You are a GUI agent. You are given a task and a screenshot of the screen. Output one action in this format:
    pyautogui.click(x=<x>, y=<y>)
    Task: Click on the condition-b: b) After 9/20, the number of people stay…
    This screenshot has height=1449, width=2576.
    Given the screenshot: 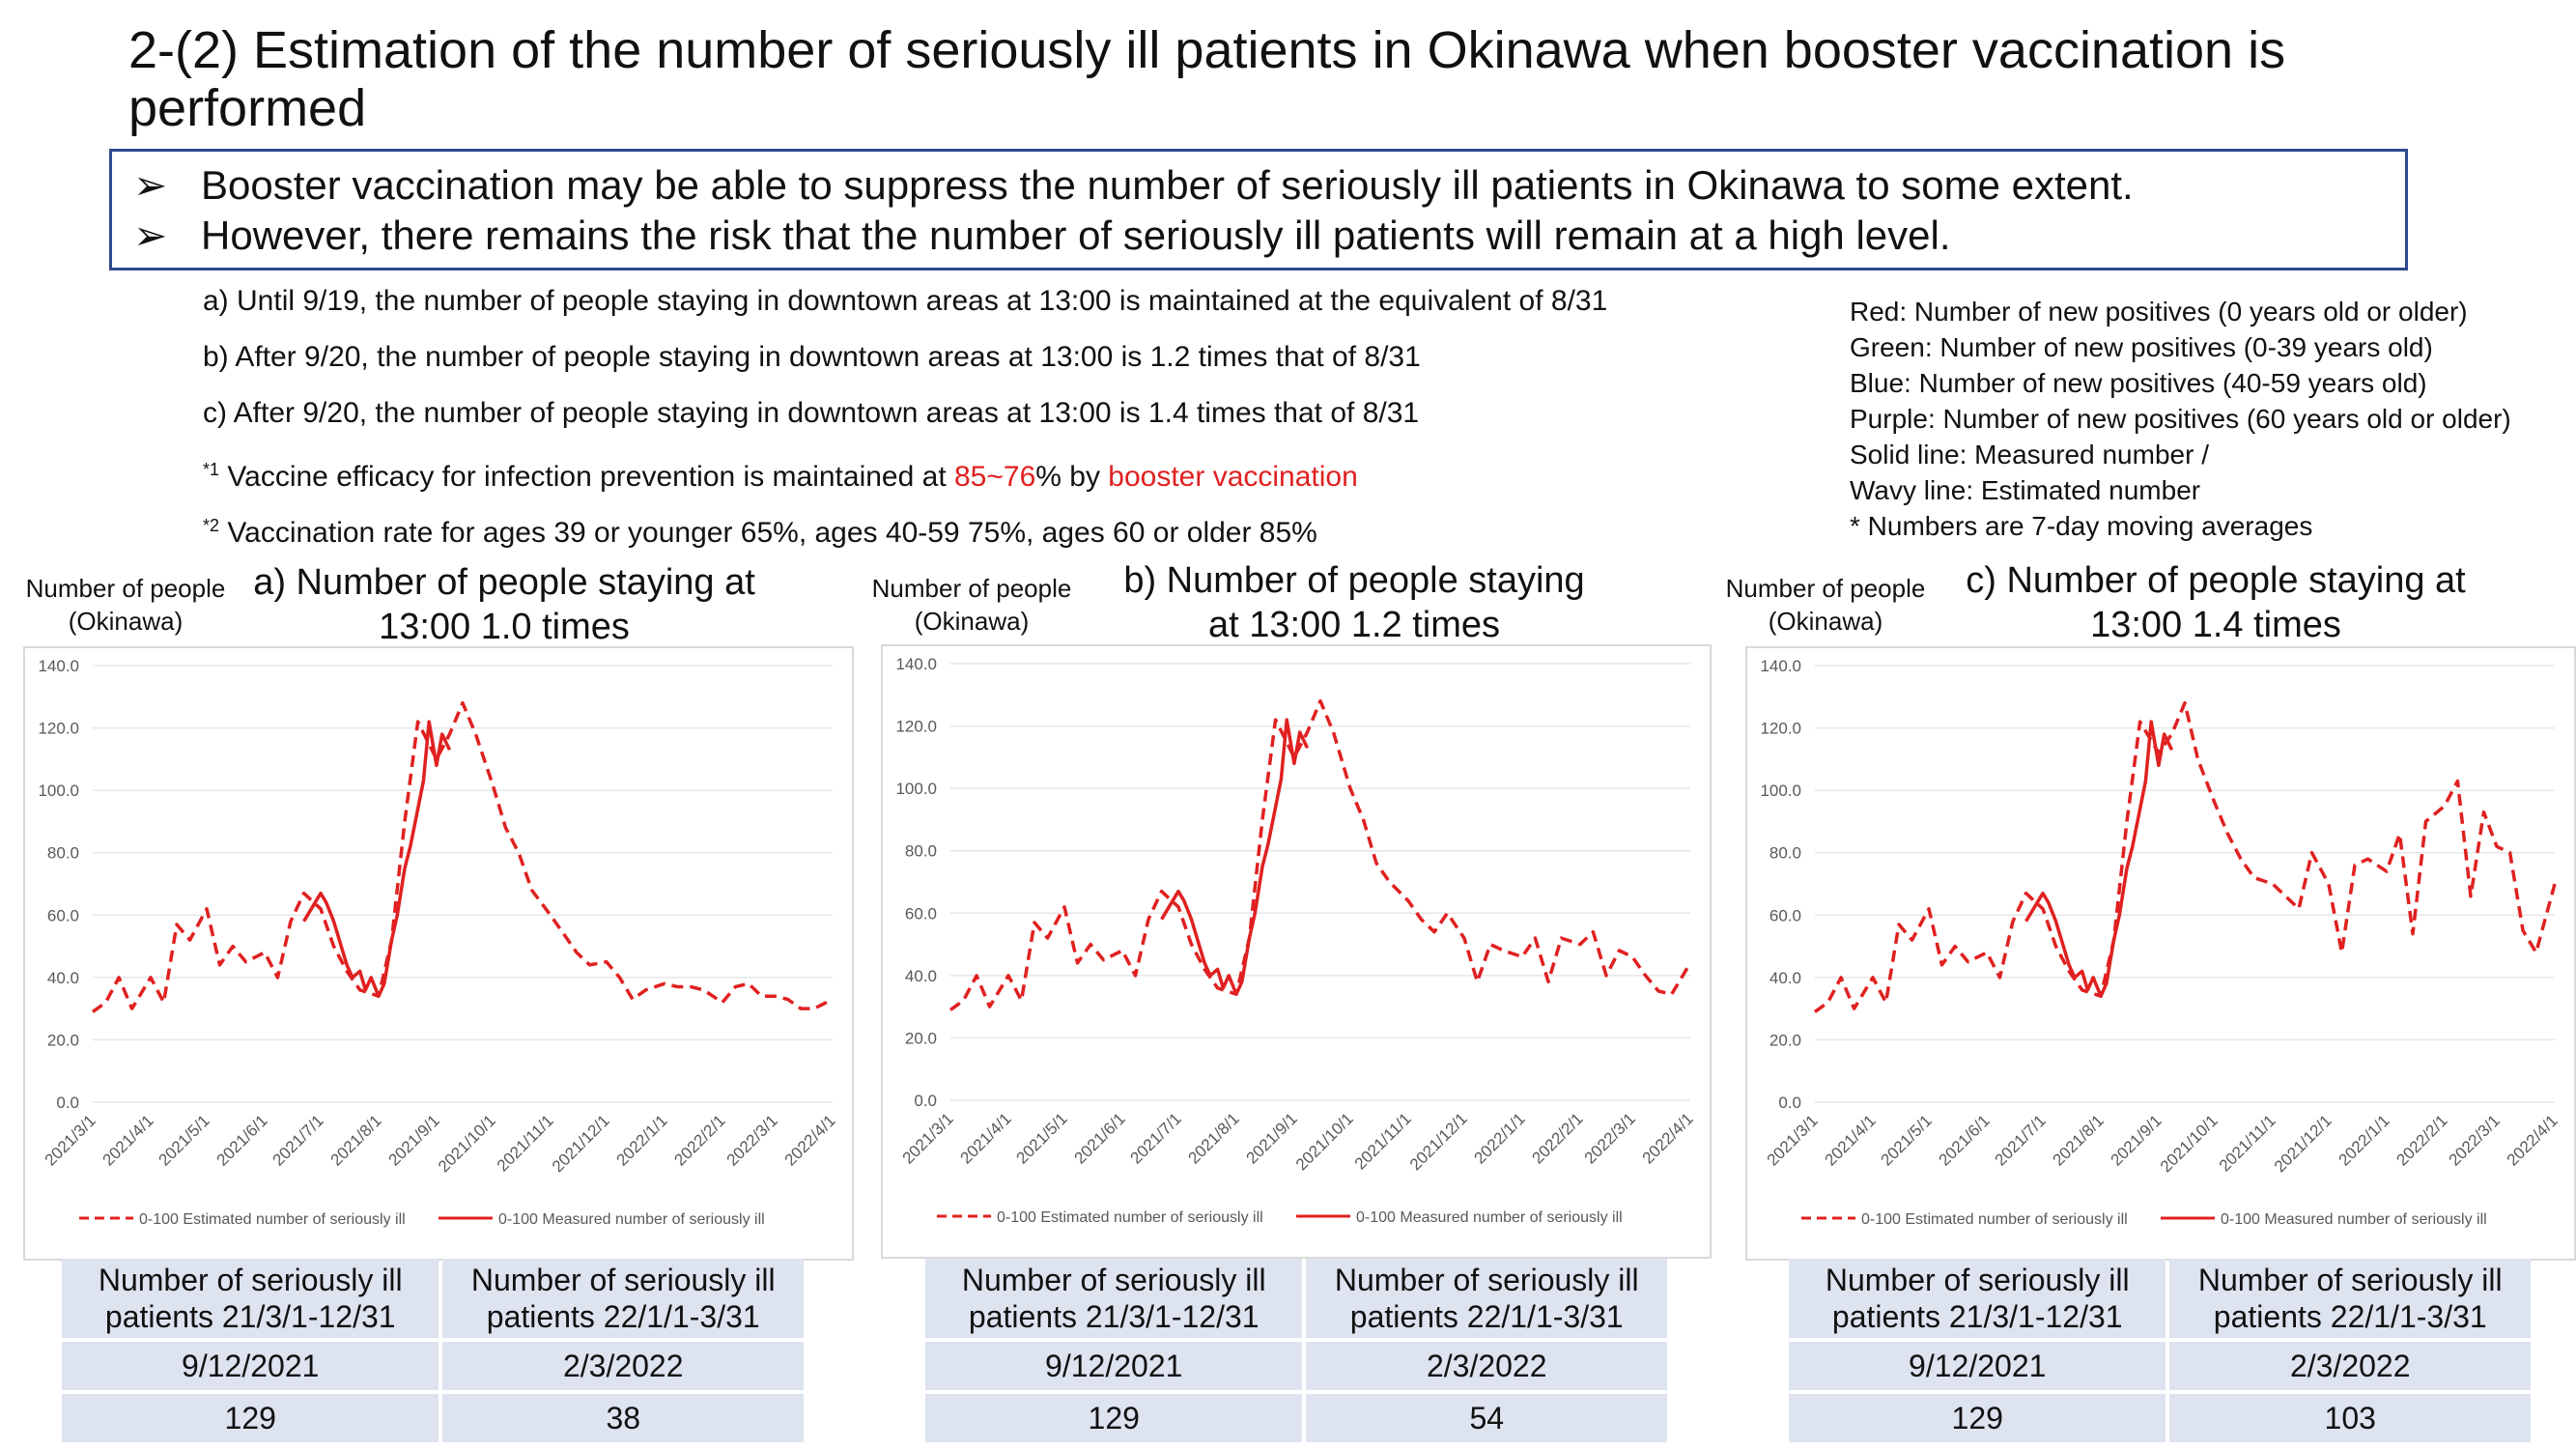 What is the action you would take?
    pyautogui.click(x=812, y=357)
    